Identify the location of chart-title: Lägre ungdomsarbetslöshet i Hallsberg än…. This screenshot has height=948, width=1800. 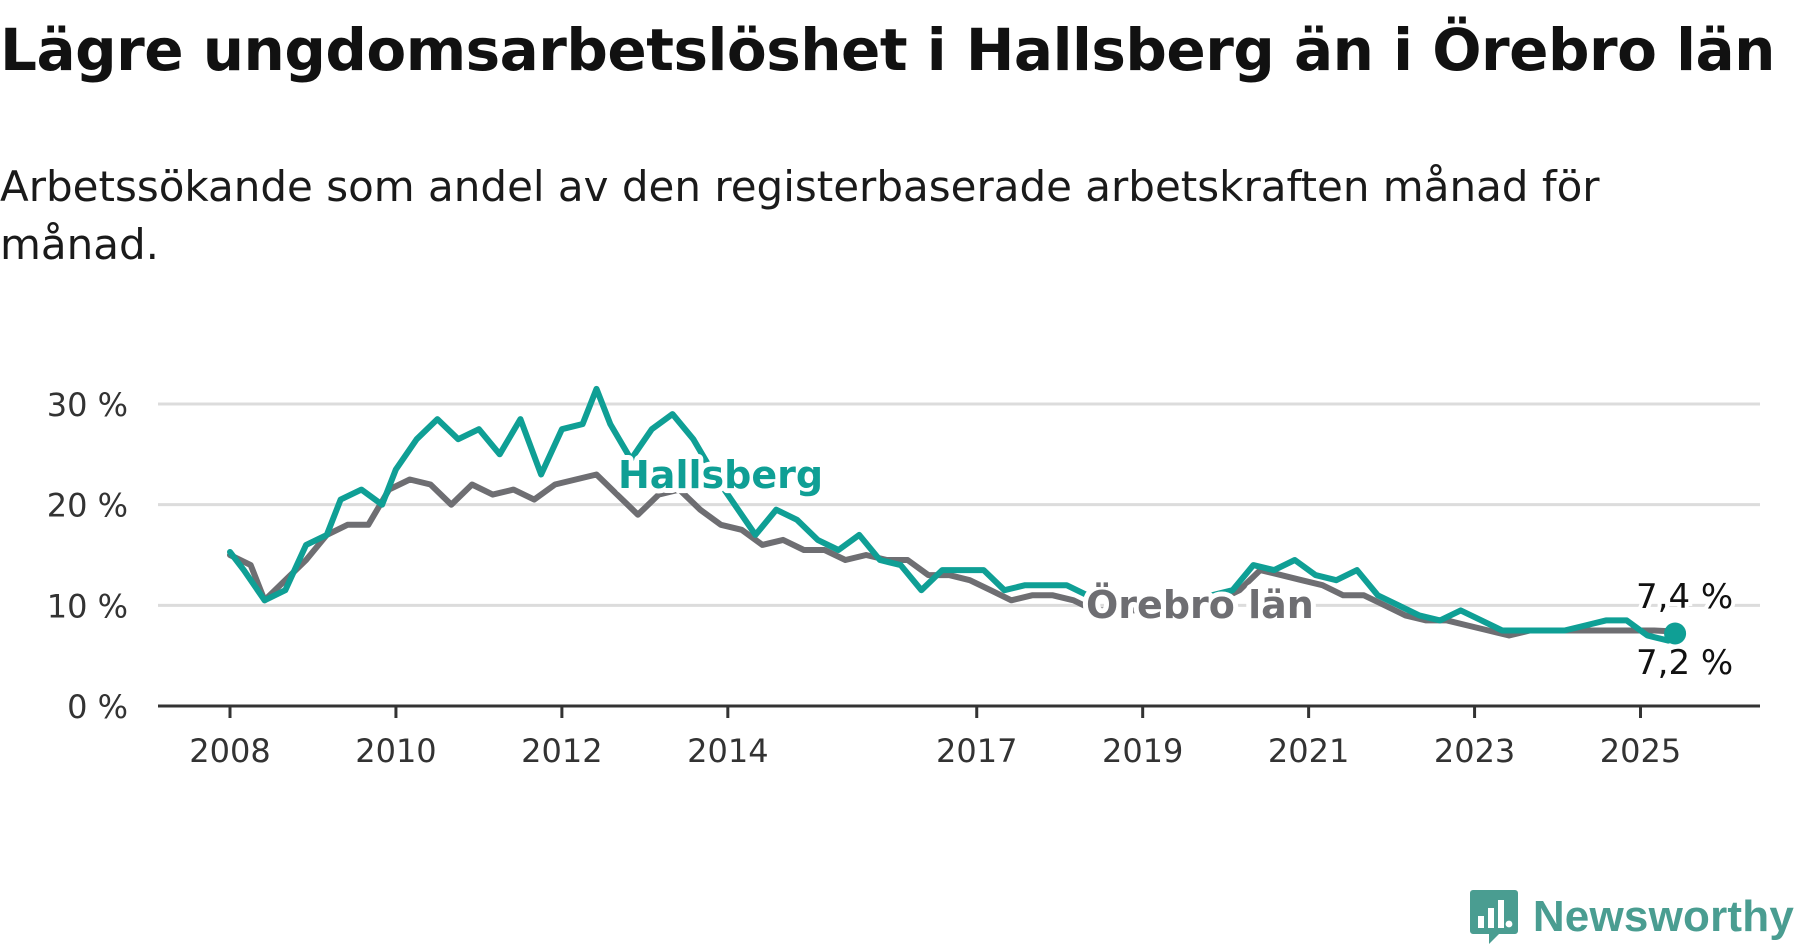
(887, 50).